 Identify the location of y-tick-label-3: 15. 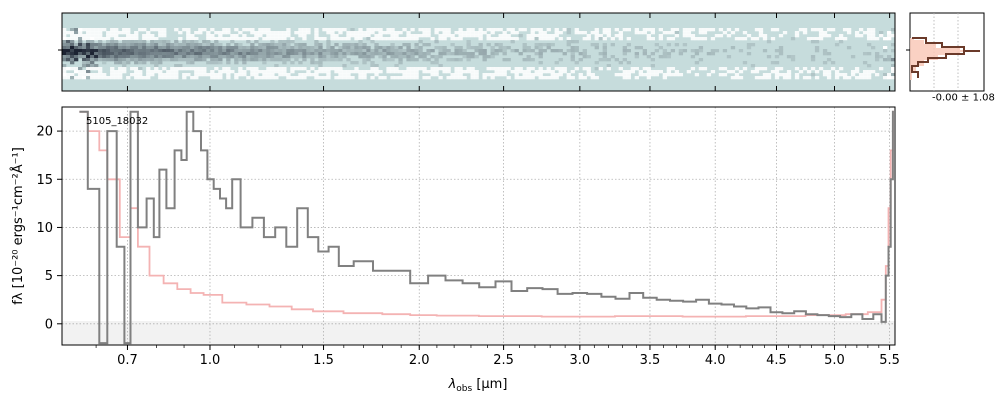
(44, 180).